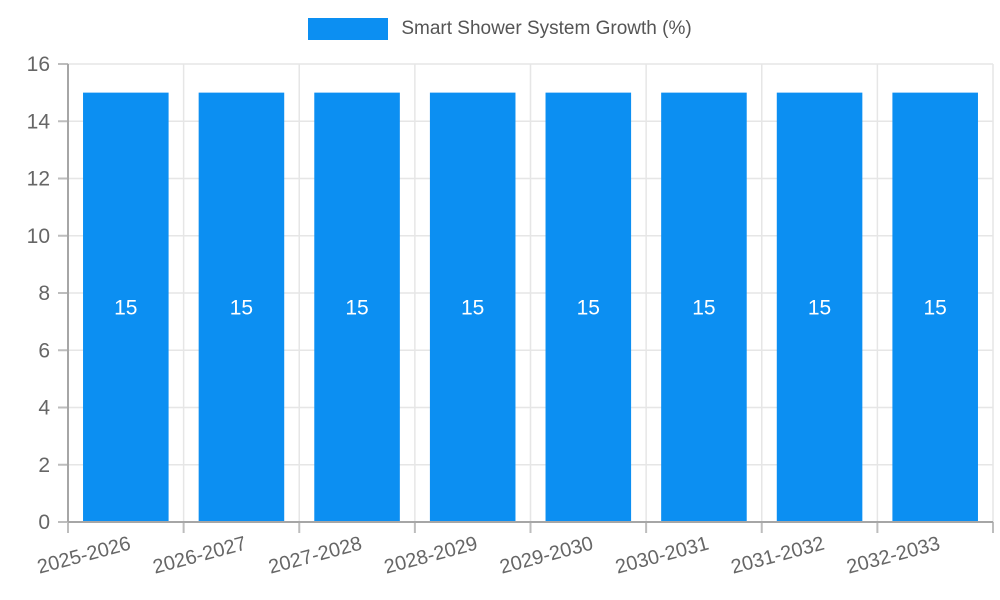 The height and width of the screenshot is (600, 1000). Describe the element at coordinates (547, 556) in the screenshot. I see `x-tick-label: 2029-2030` at that location.